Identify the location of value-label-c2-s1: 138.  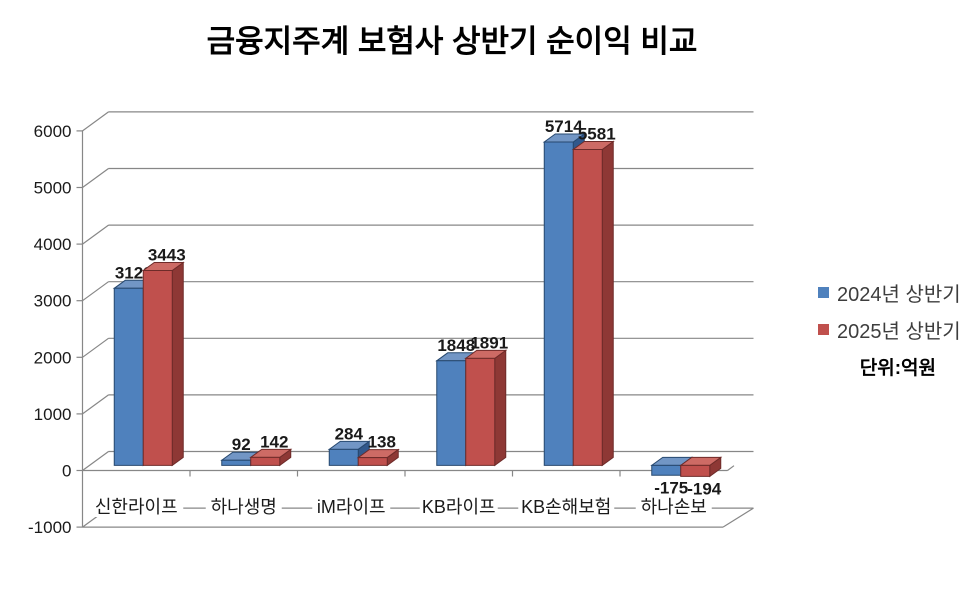
(382, 442).